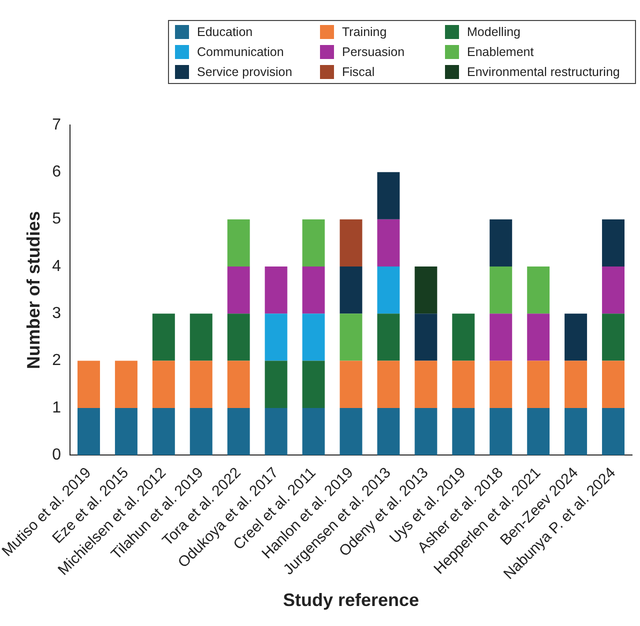 This screenshot has width=640, height=626. What do you see at coordinates (543, 72) in the screenshot?
I see `legend-label: Environmental restructuring` at bounding box center [543, 72].